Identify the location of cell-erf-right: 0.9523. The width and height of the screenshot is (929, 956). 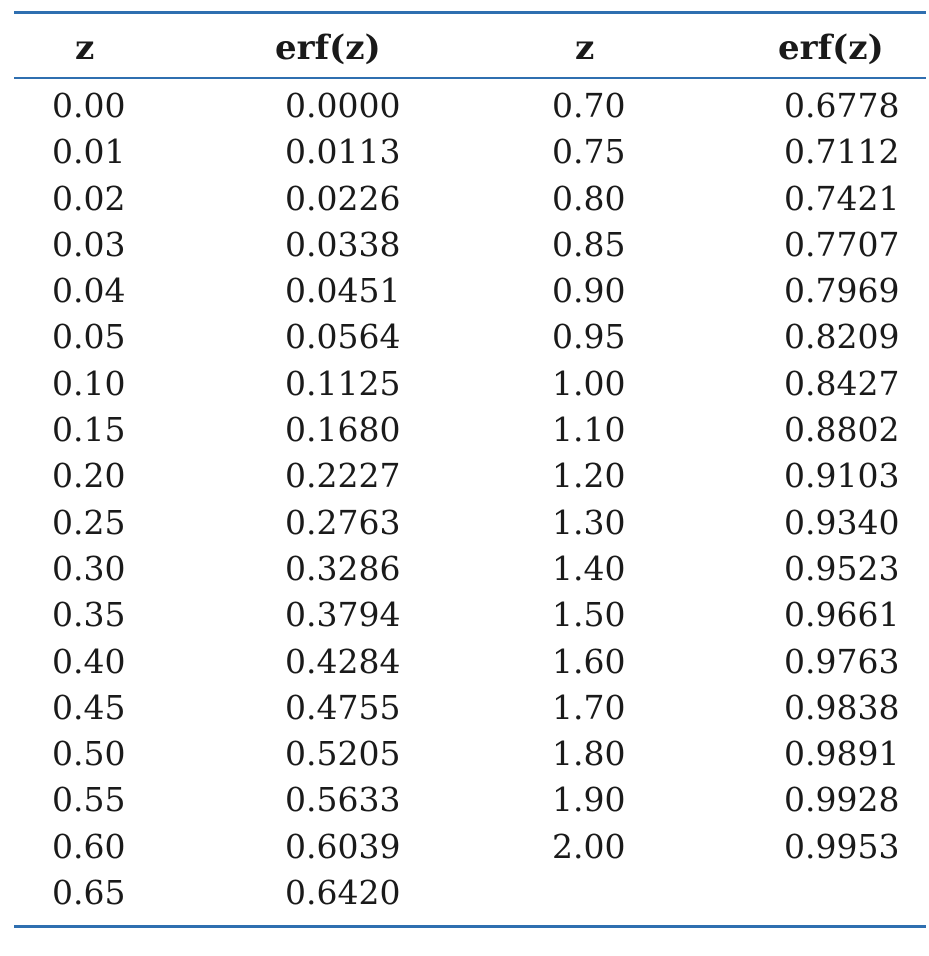
(842, 568).